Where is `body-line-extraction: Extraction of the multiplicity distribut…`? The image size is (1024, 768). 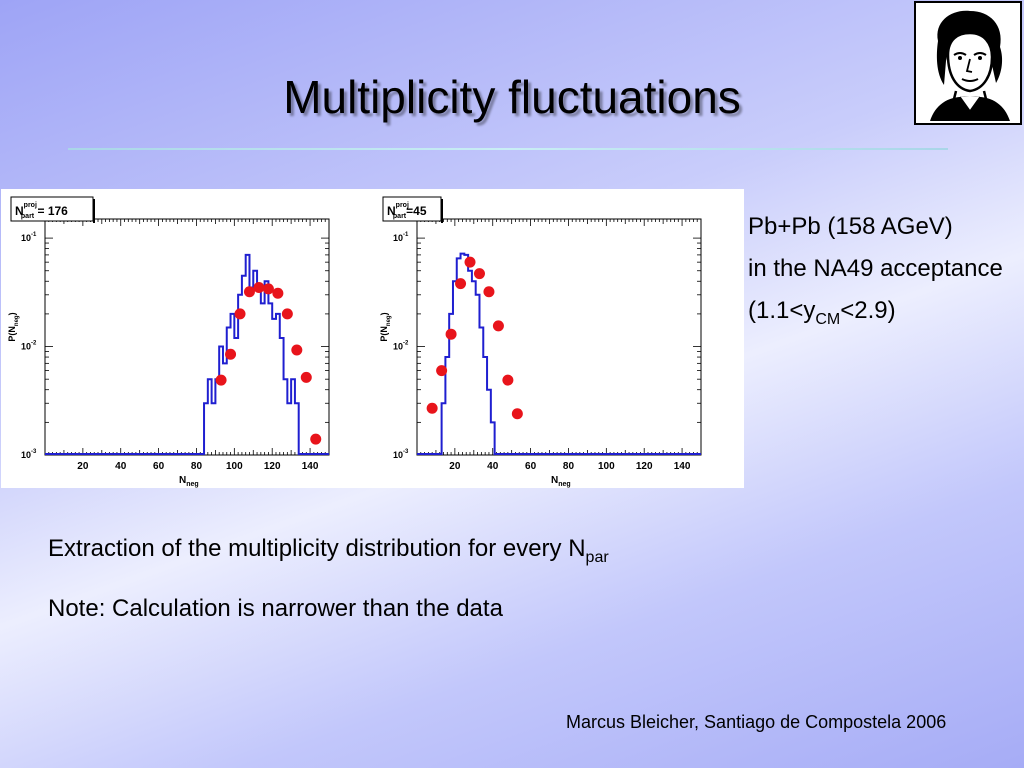
body-line-extraction: Extraction of the multiplicity distribut… is located at coordinates (328, 550).